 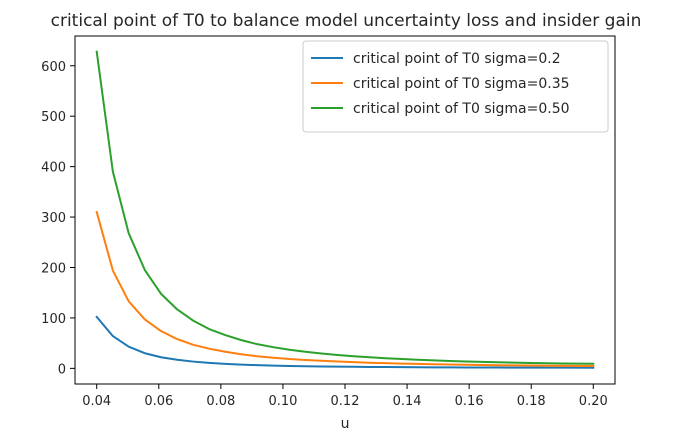 I want to click on x-tick-label: 0.12, so click(x=345, y=401).